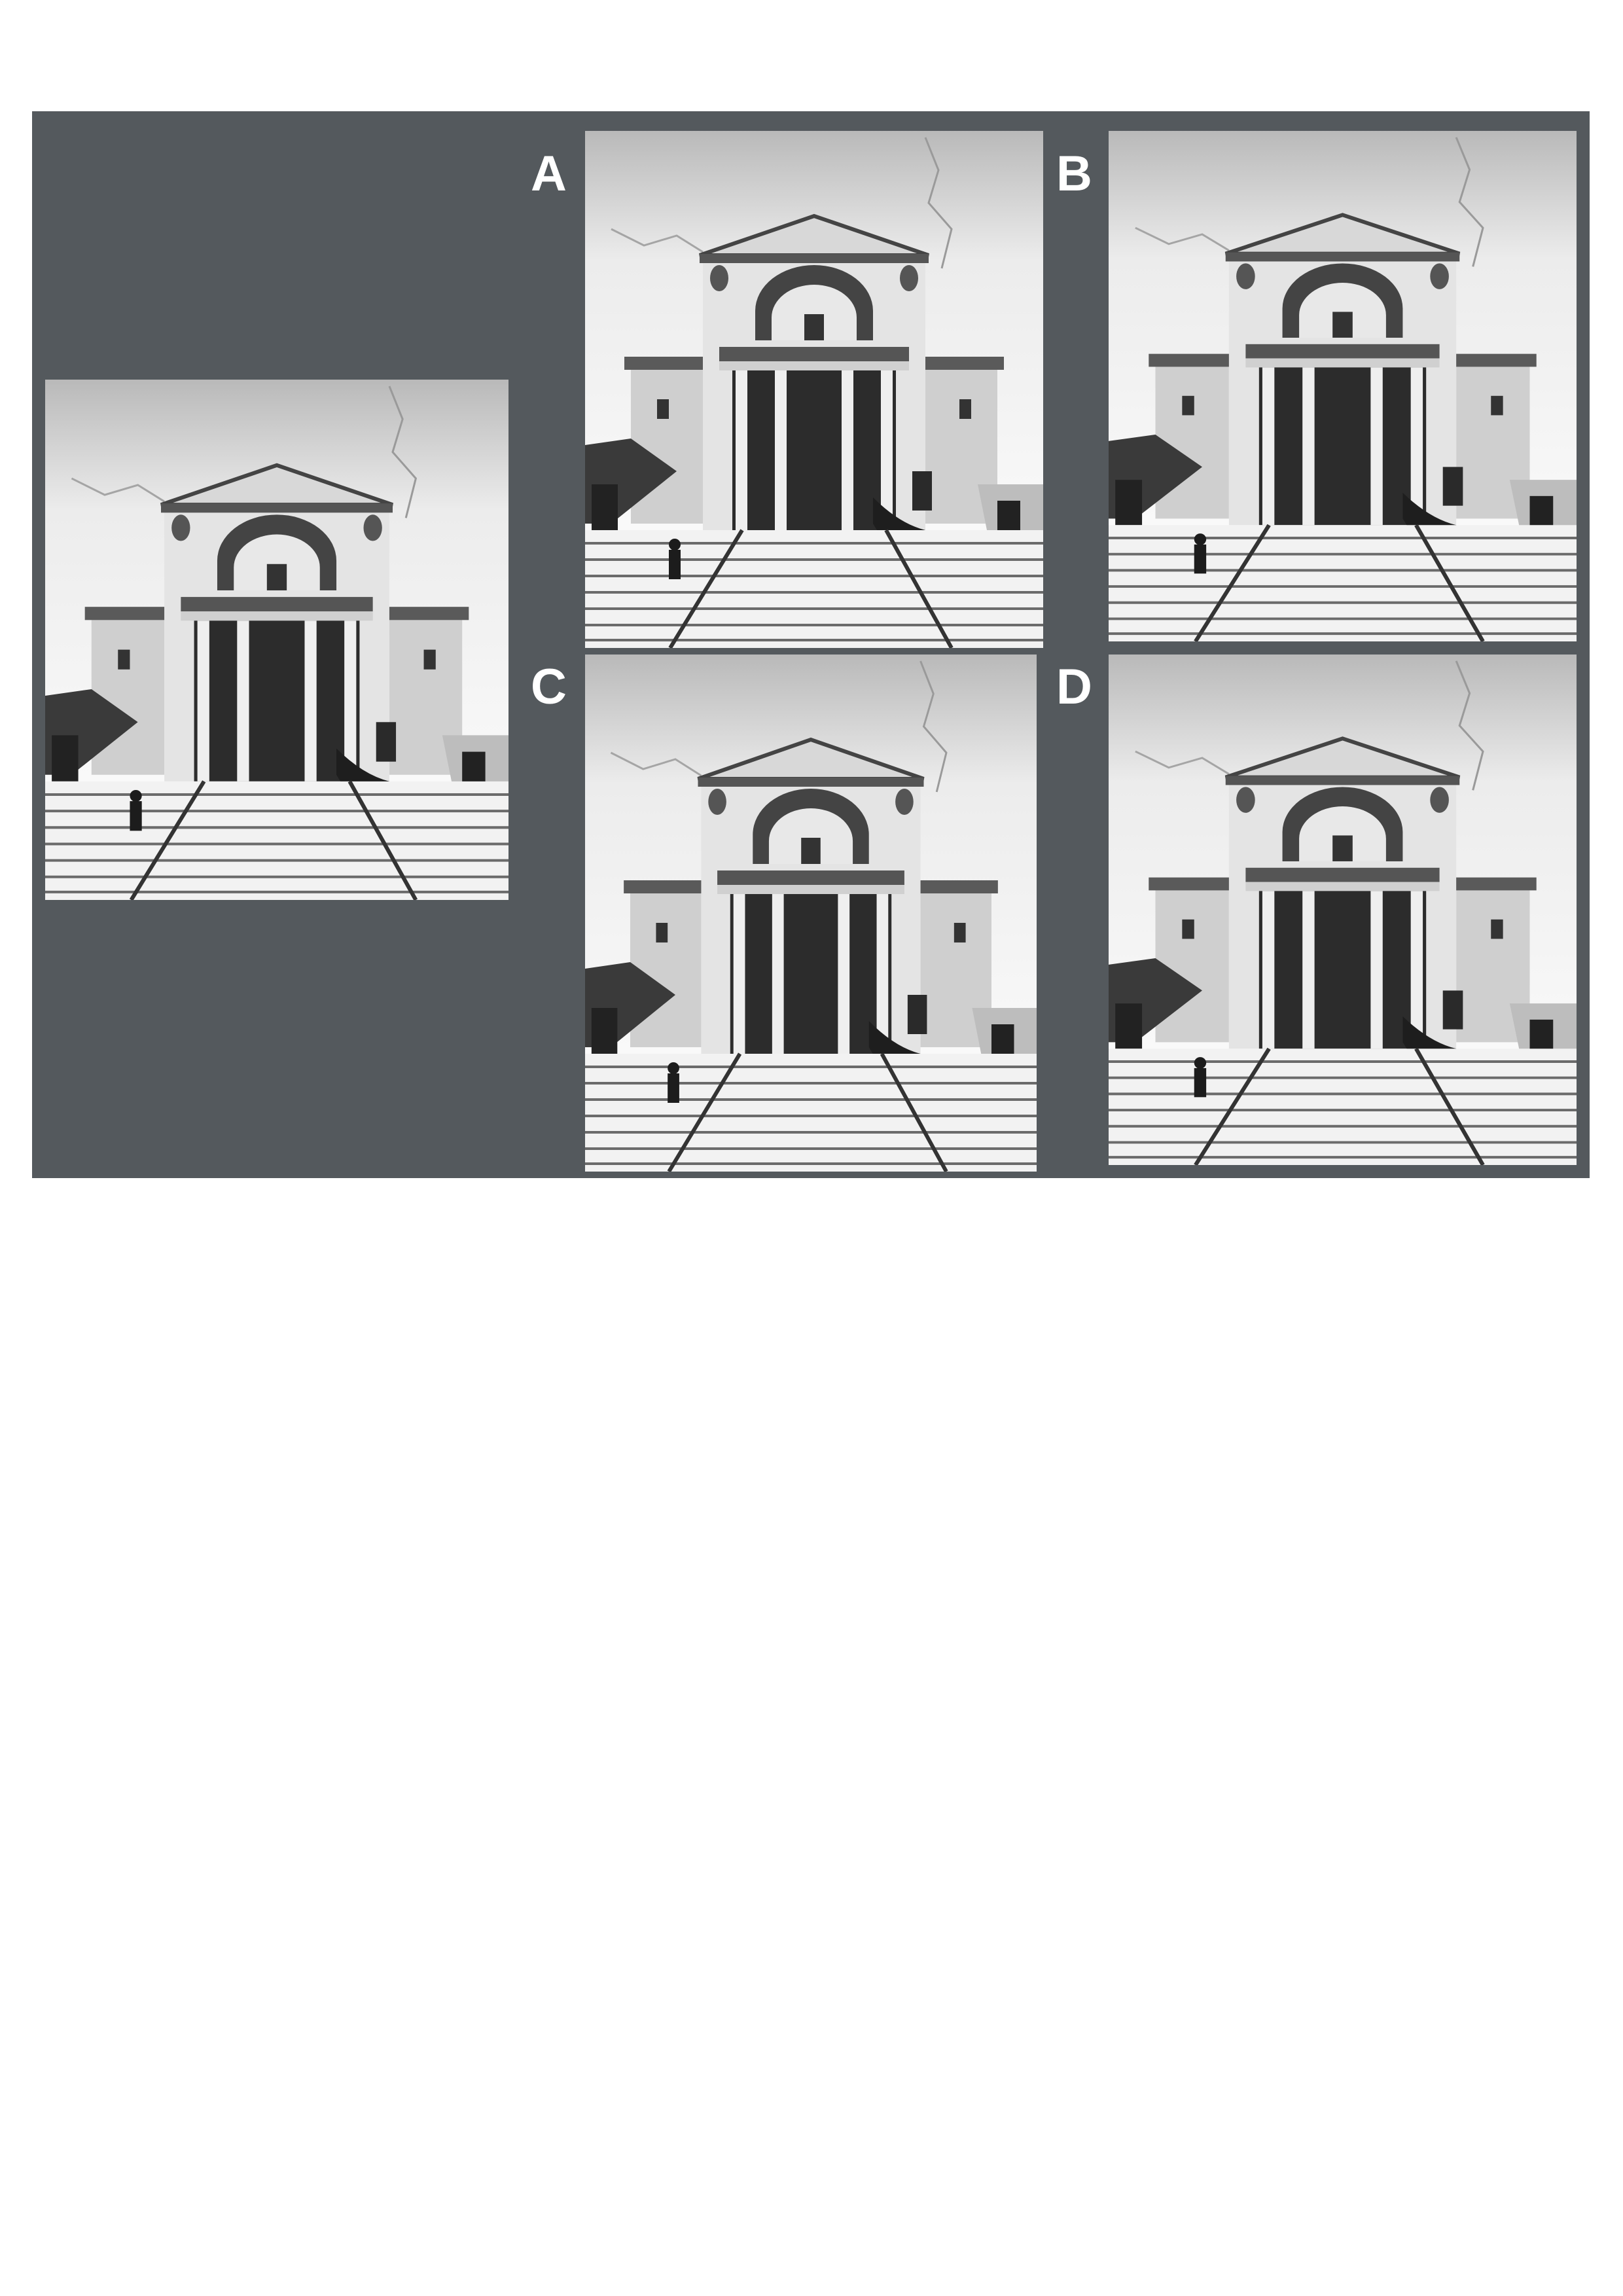 The image size is (1623, 2296). What do you see at coordinates (549, 174) in the screenshot?
I see `label-a: A` at bounding box center [549, 174].